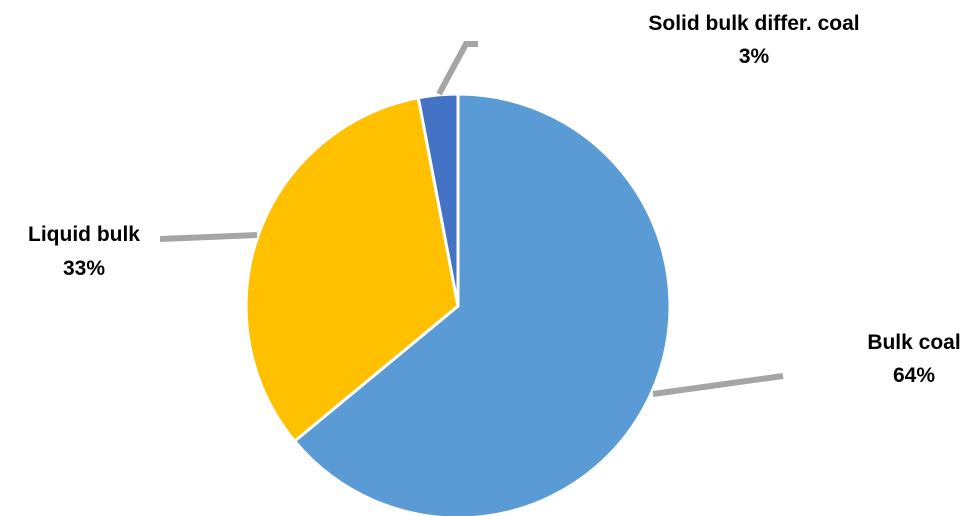  Describe the element at coordinates (84, 268) in the screenshot. I see `label-value-liquid-bulk: 33%` at that location.